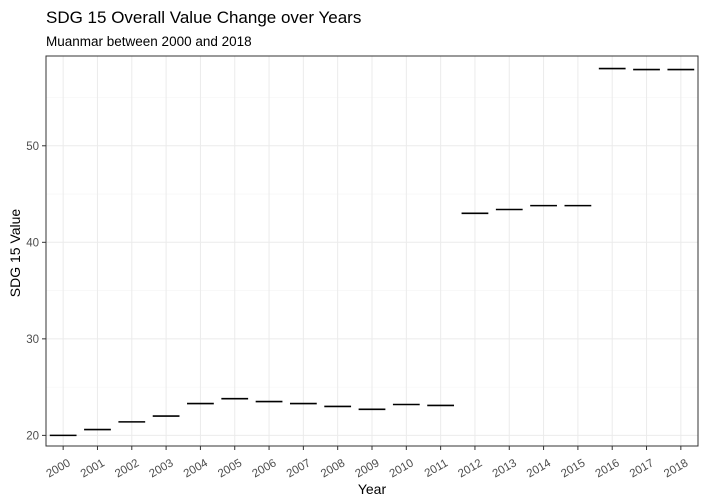  What do you see at coordinates (642, 468) in the screenshot?
I see `x-tick-label: 2017` at bounding box center [642, 468].